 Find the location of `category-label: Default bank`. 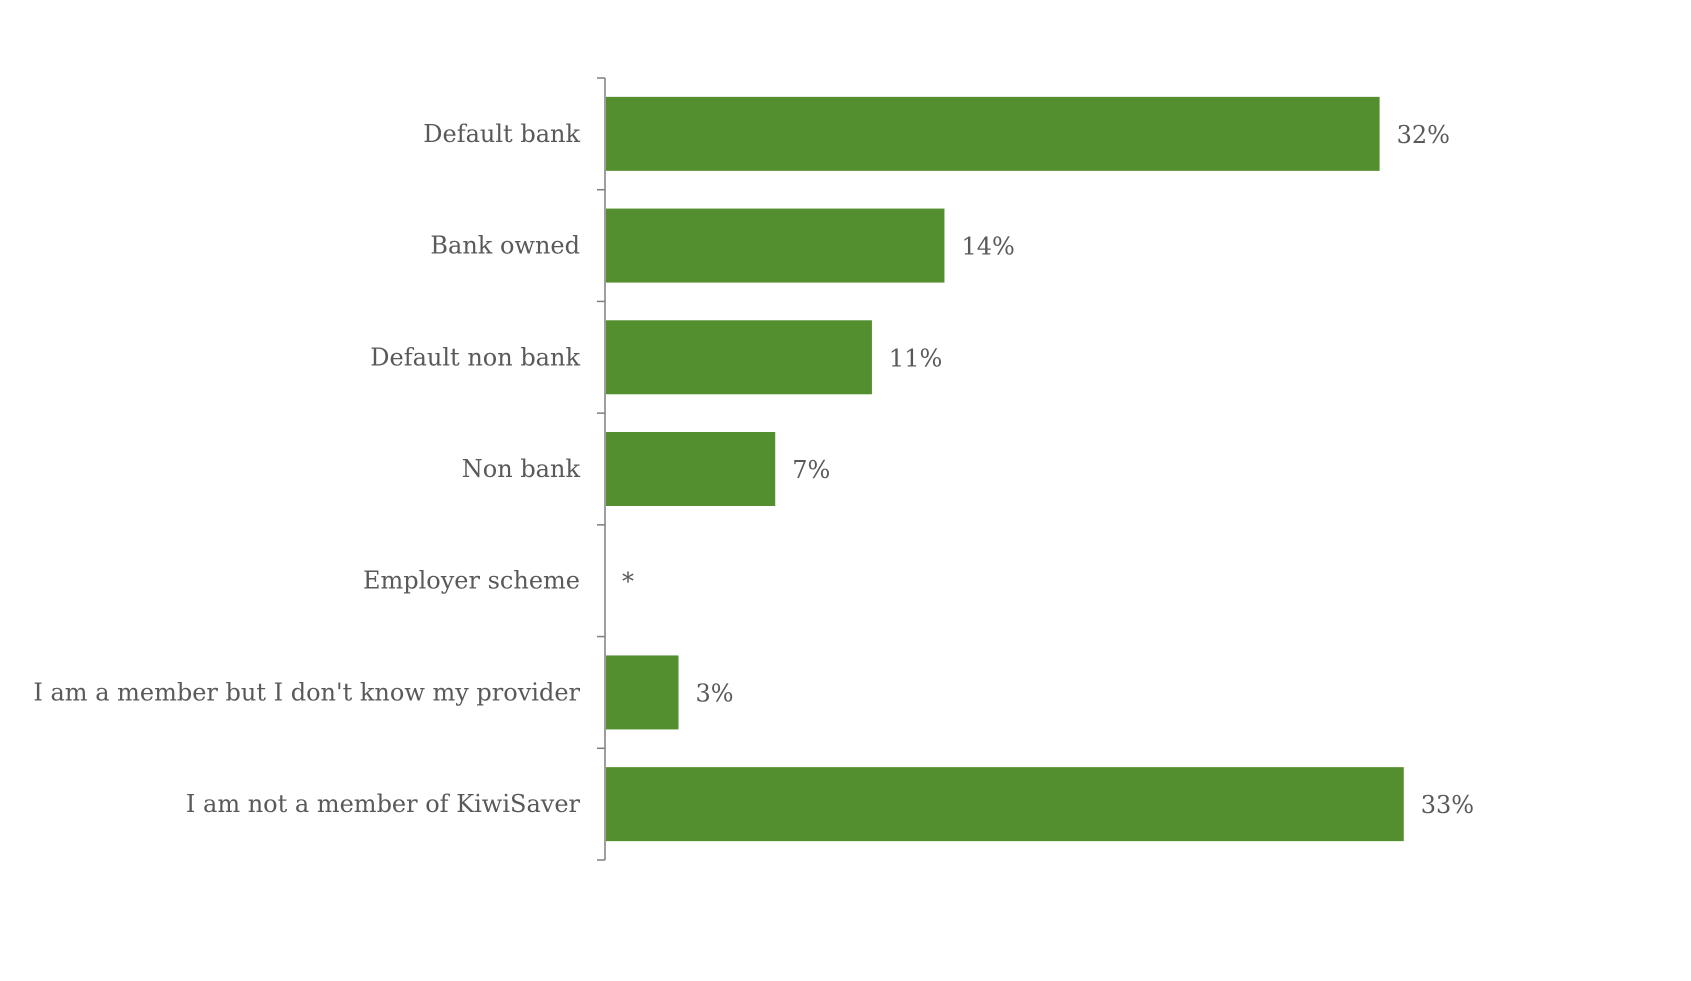

category-label: Default bank is located at coordinates (501, 134).